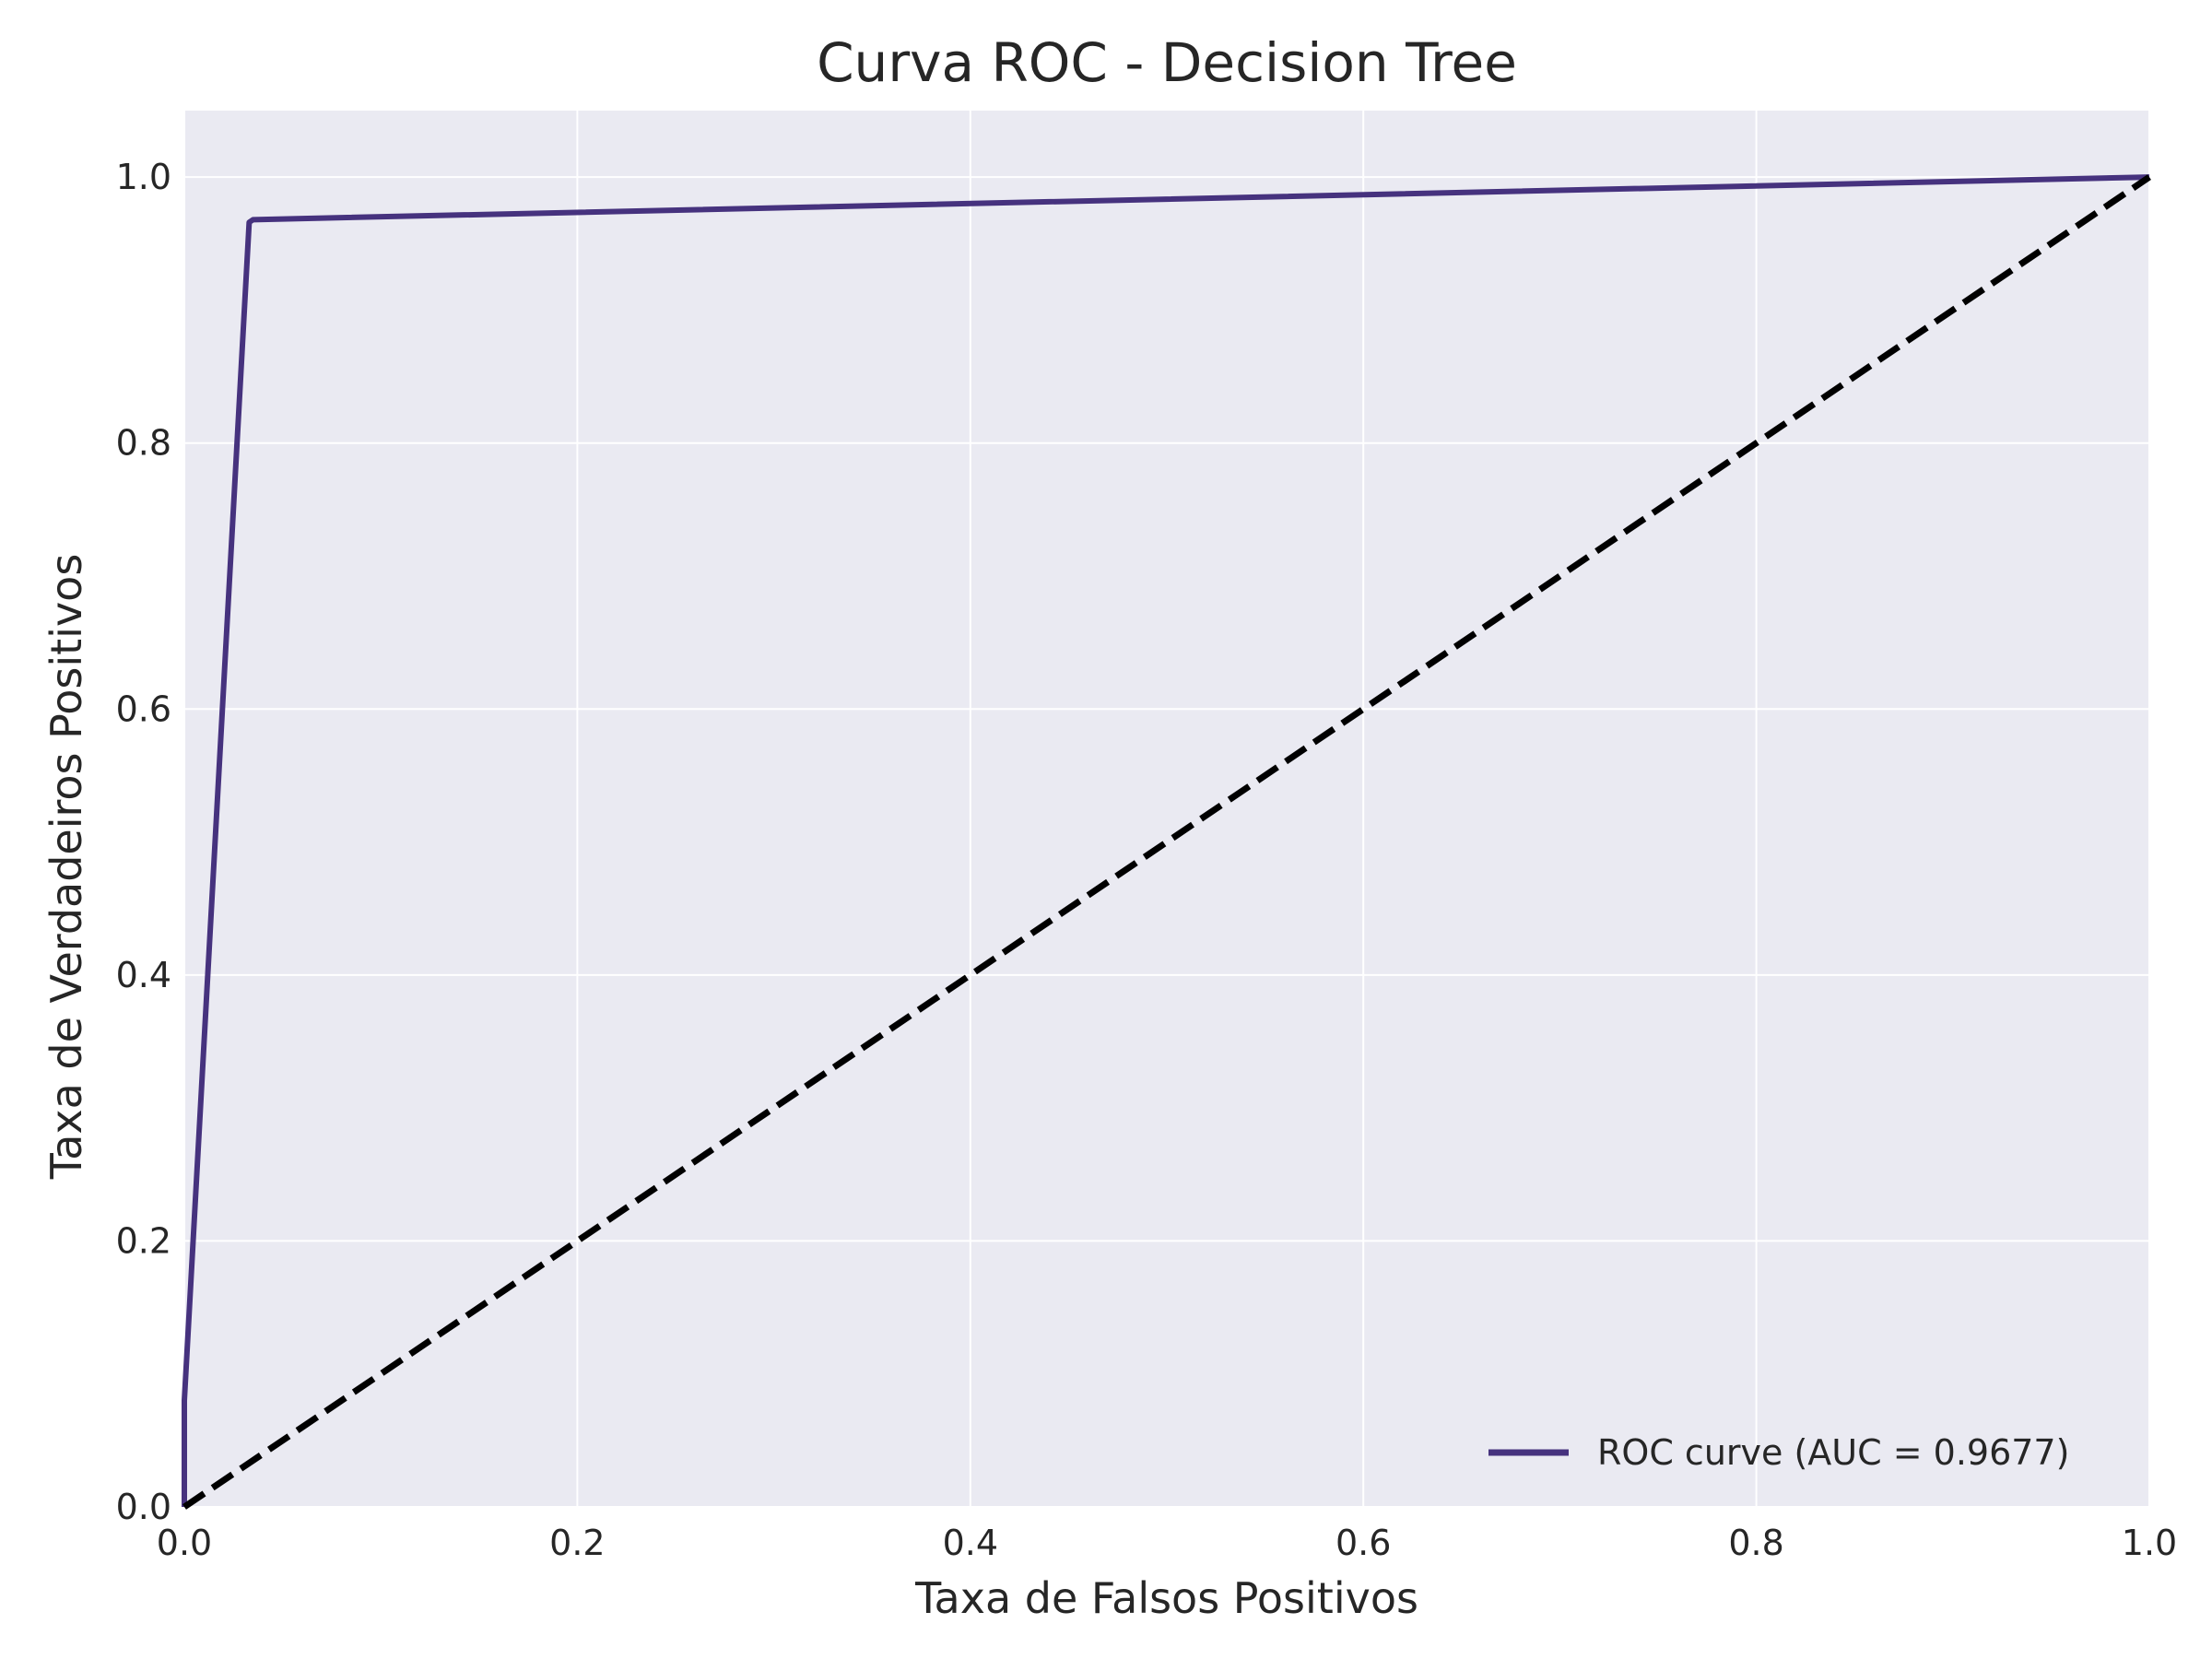  What do you see at coordinates (143, 443) in the screenshot?
I see `y-tick-label: 0.8` at bounding box center [143, 443].